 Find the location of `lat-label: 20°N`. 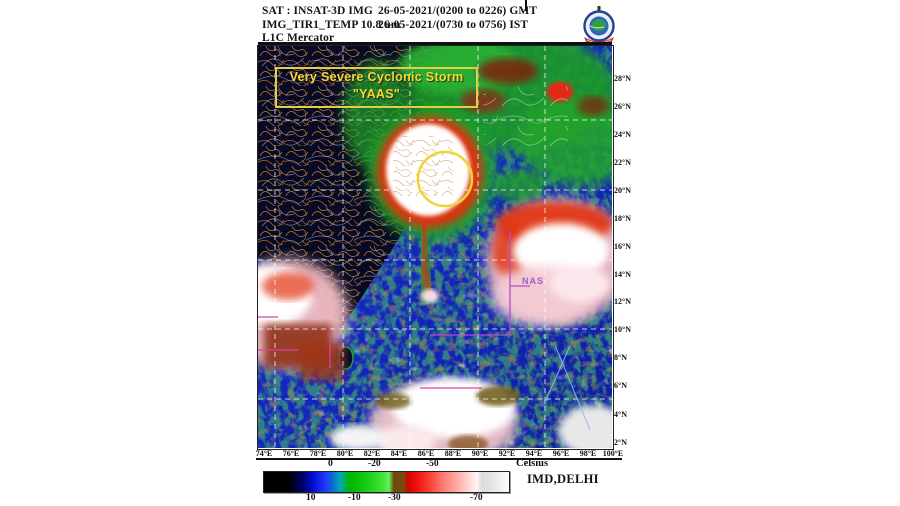

lat-label: 20°N is located at coordinates (622, 190).